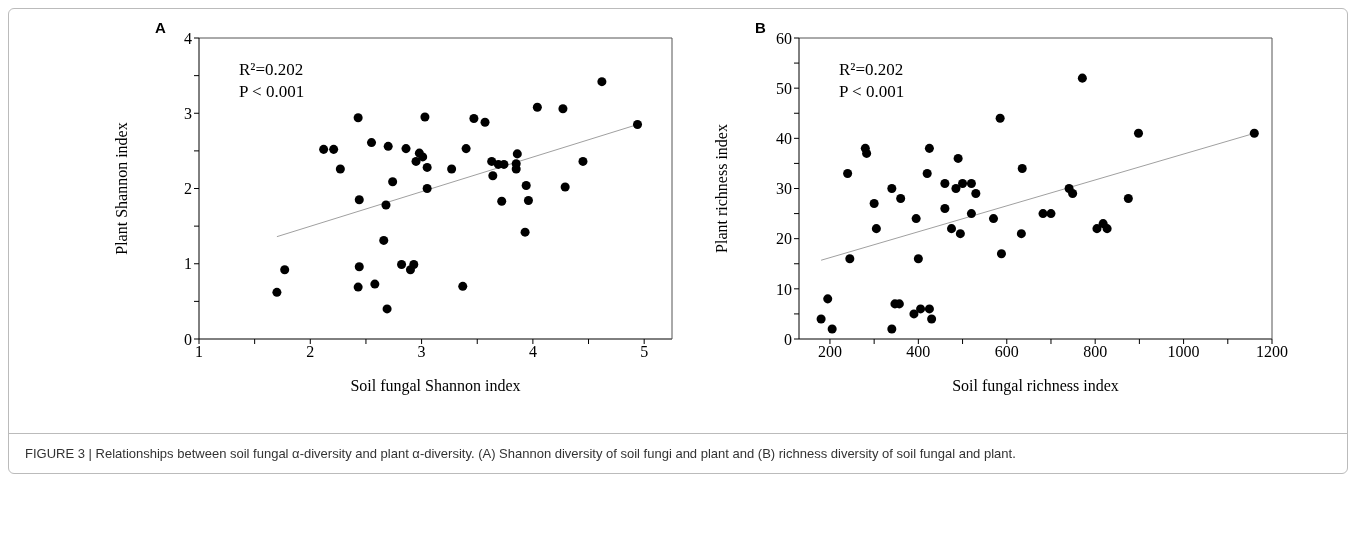 Image resolution: width=1357 pixels, height=546 pixels. Describe the element at coordinates (532, 352) in the screenshot. I see `x-tick-label: 4` at that location.